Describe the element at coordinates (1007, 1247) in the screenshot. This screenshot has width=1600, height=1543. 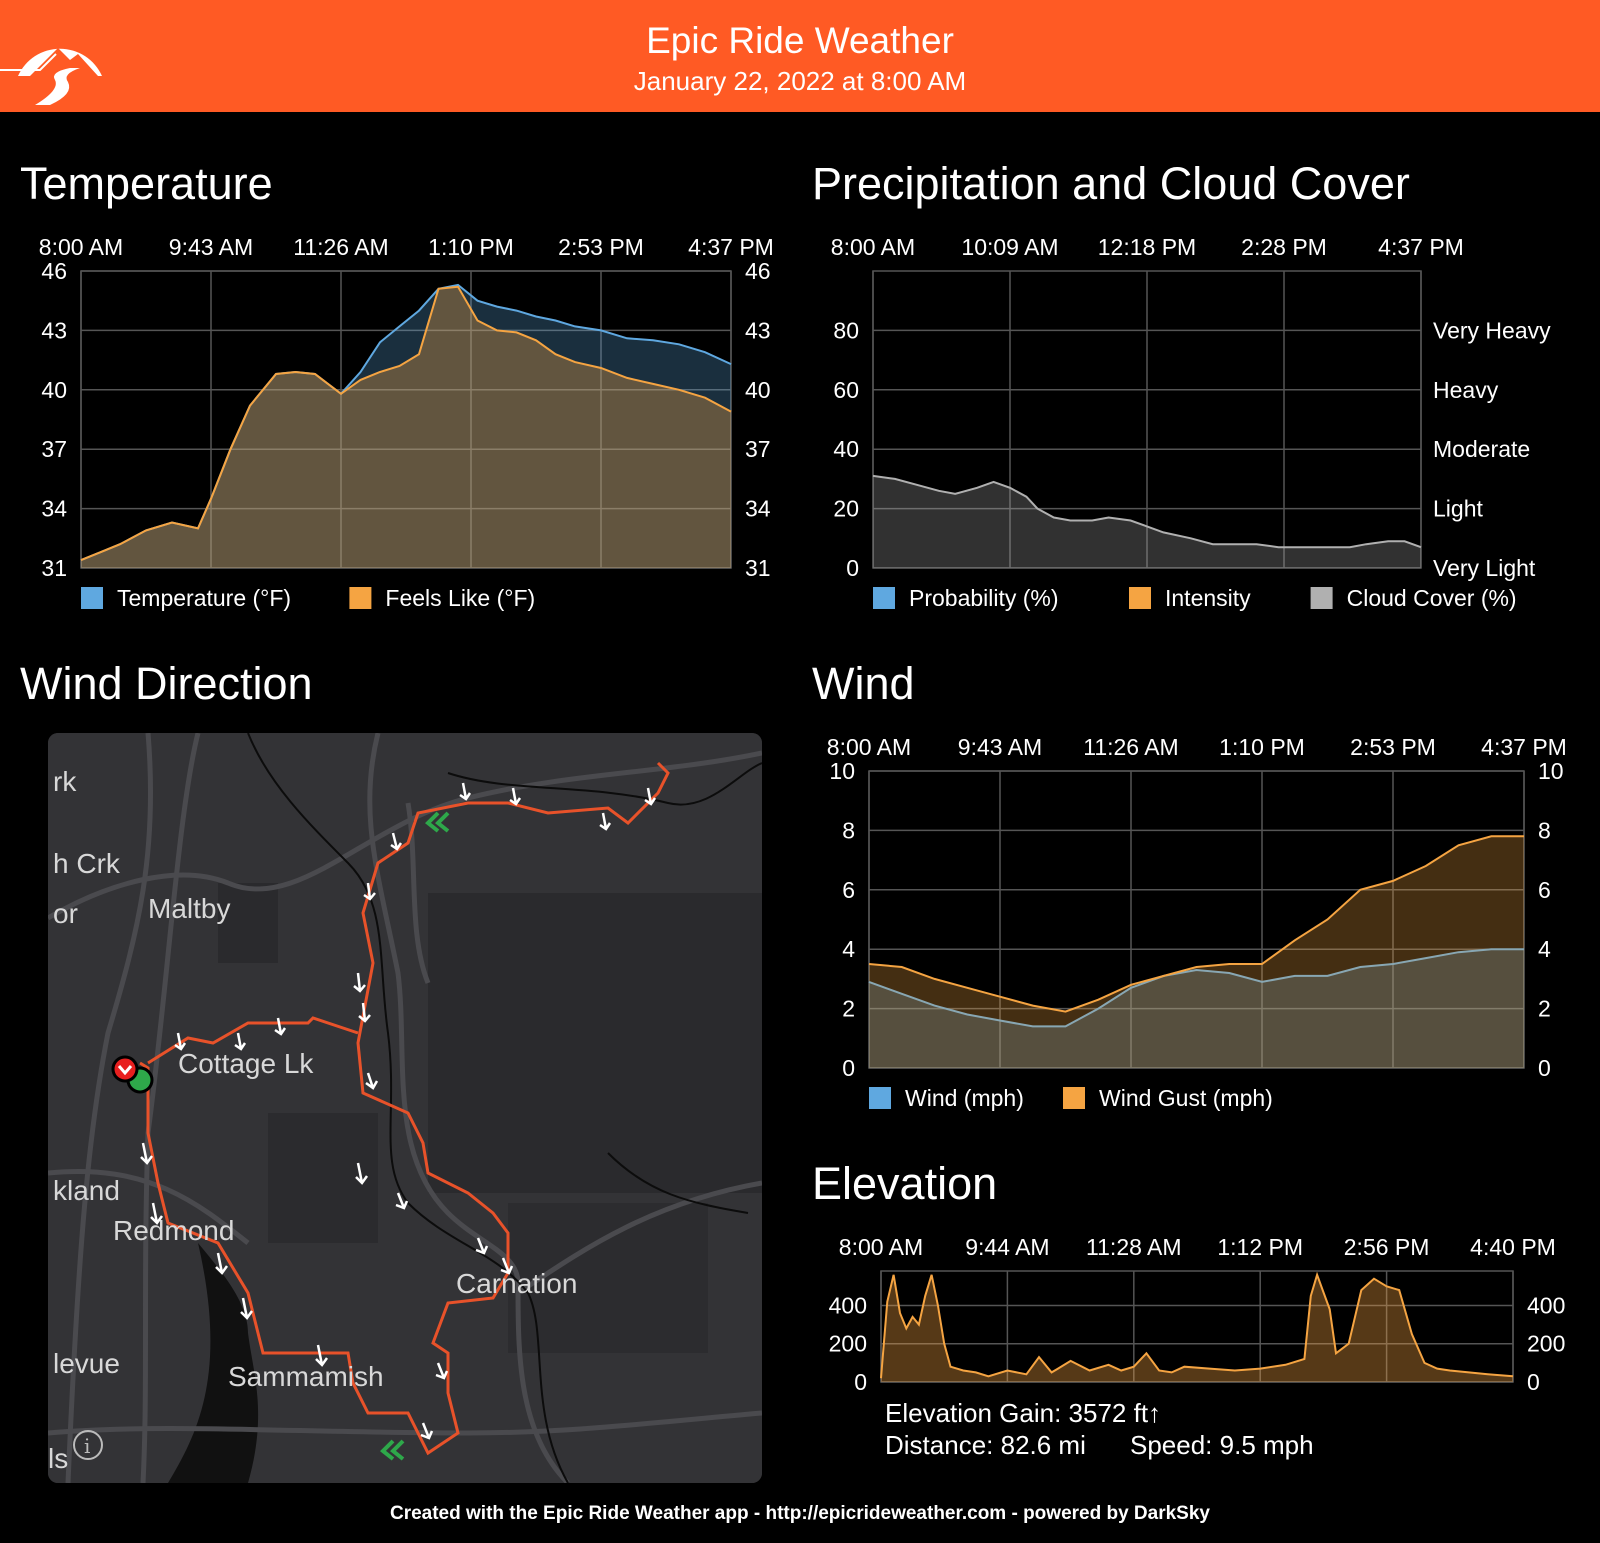
I see `elevation-x-tick-label: 9:44 AM` at that location.